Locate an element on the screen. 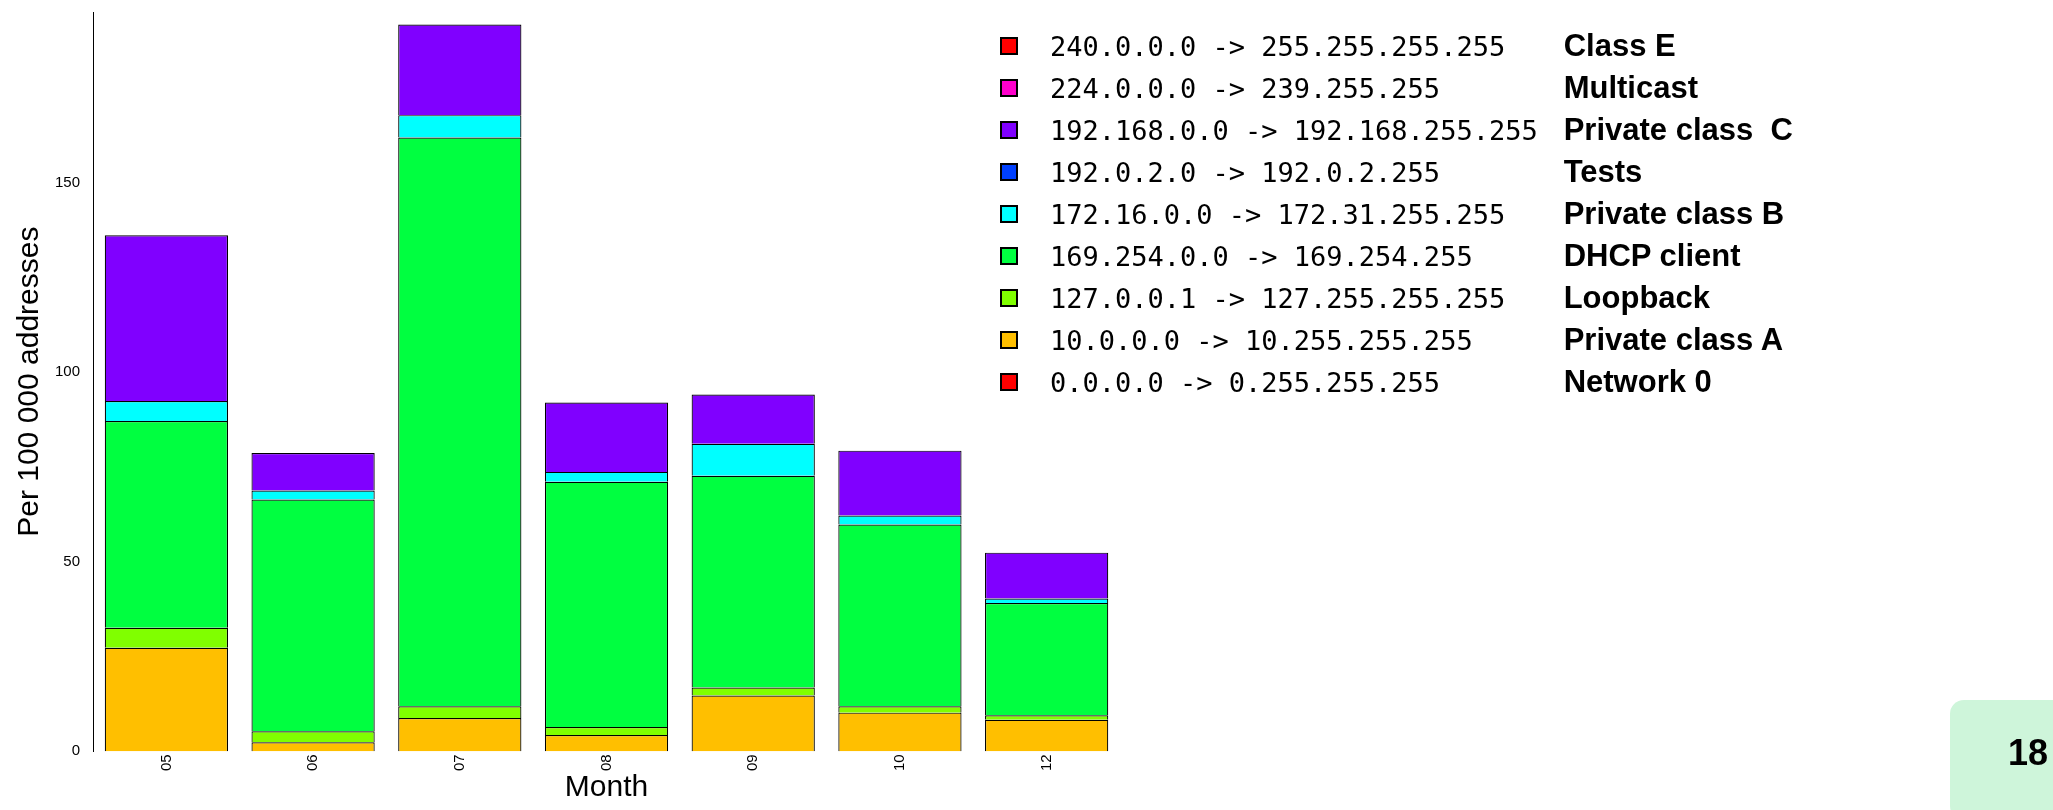  x-tick-label: 07 is located at coordinates (458, 762).